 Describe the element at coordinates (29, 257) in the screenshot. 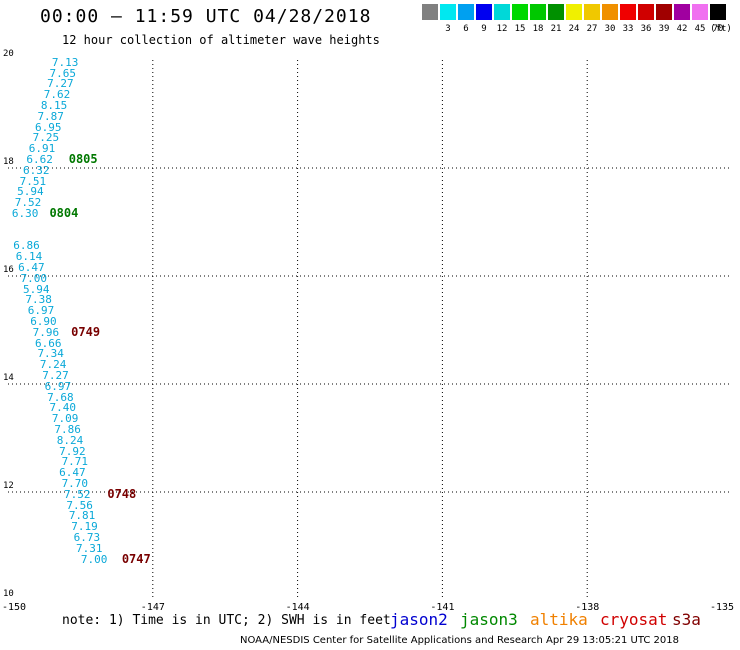

I see `wave-height-value: 6.14` at that location.